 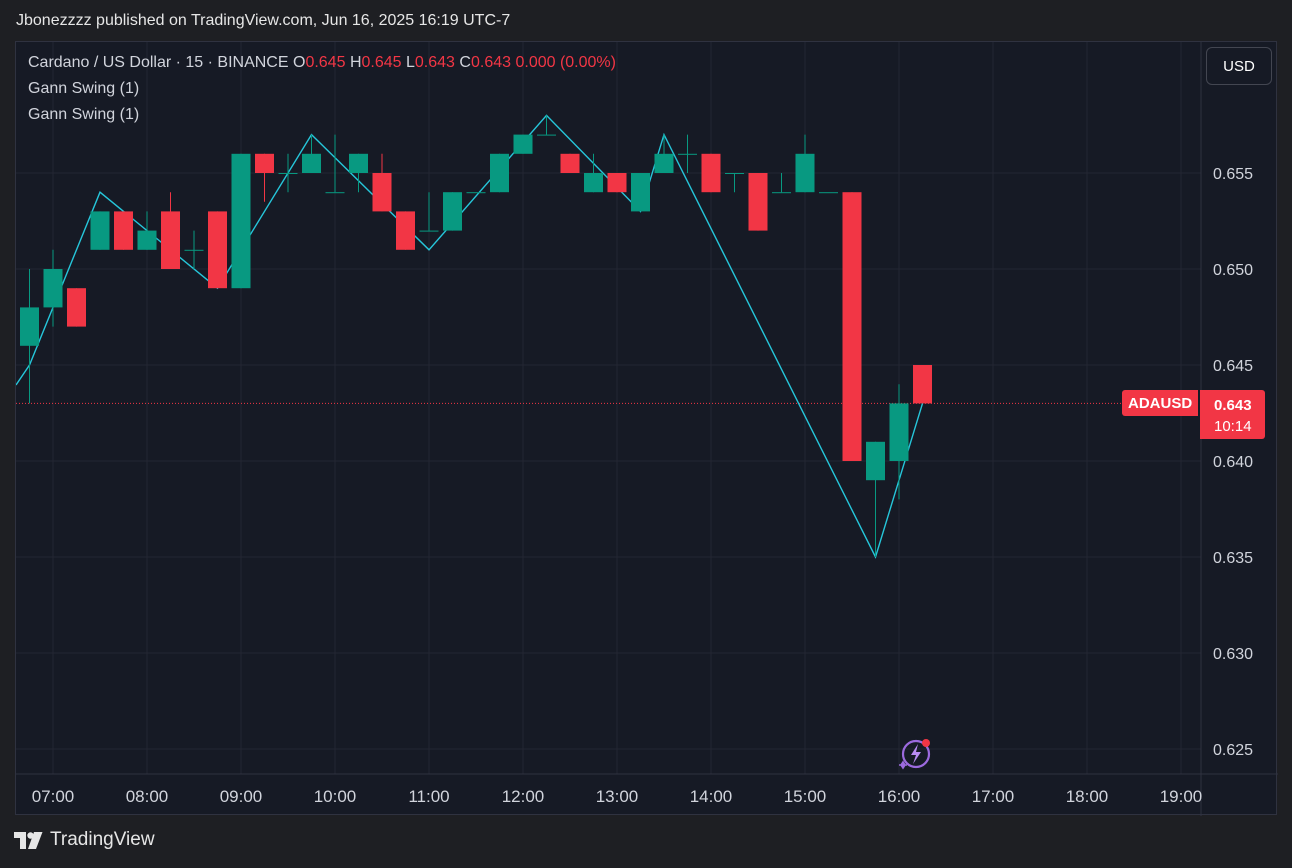 I want to click on x-tick-label: 08:00, so click(x=147, y=796).